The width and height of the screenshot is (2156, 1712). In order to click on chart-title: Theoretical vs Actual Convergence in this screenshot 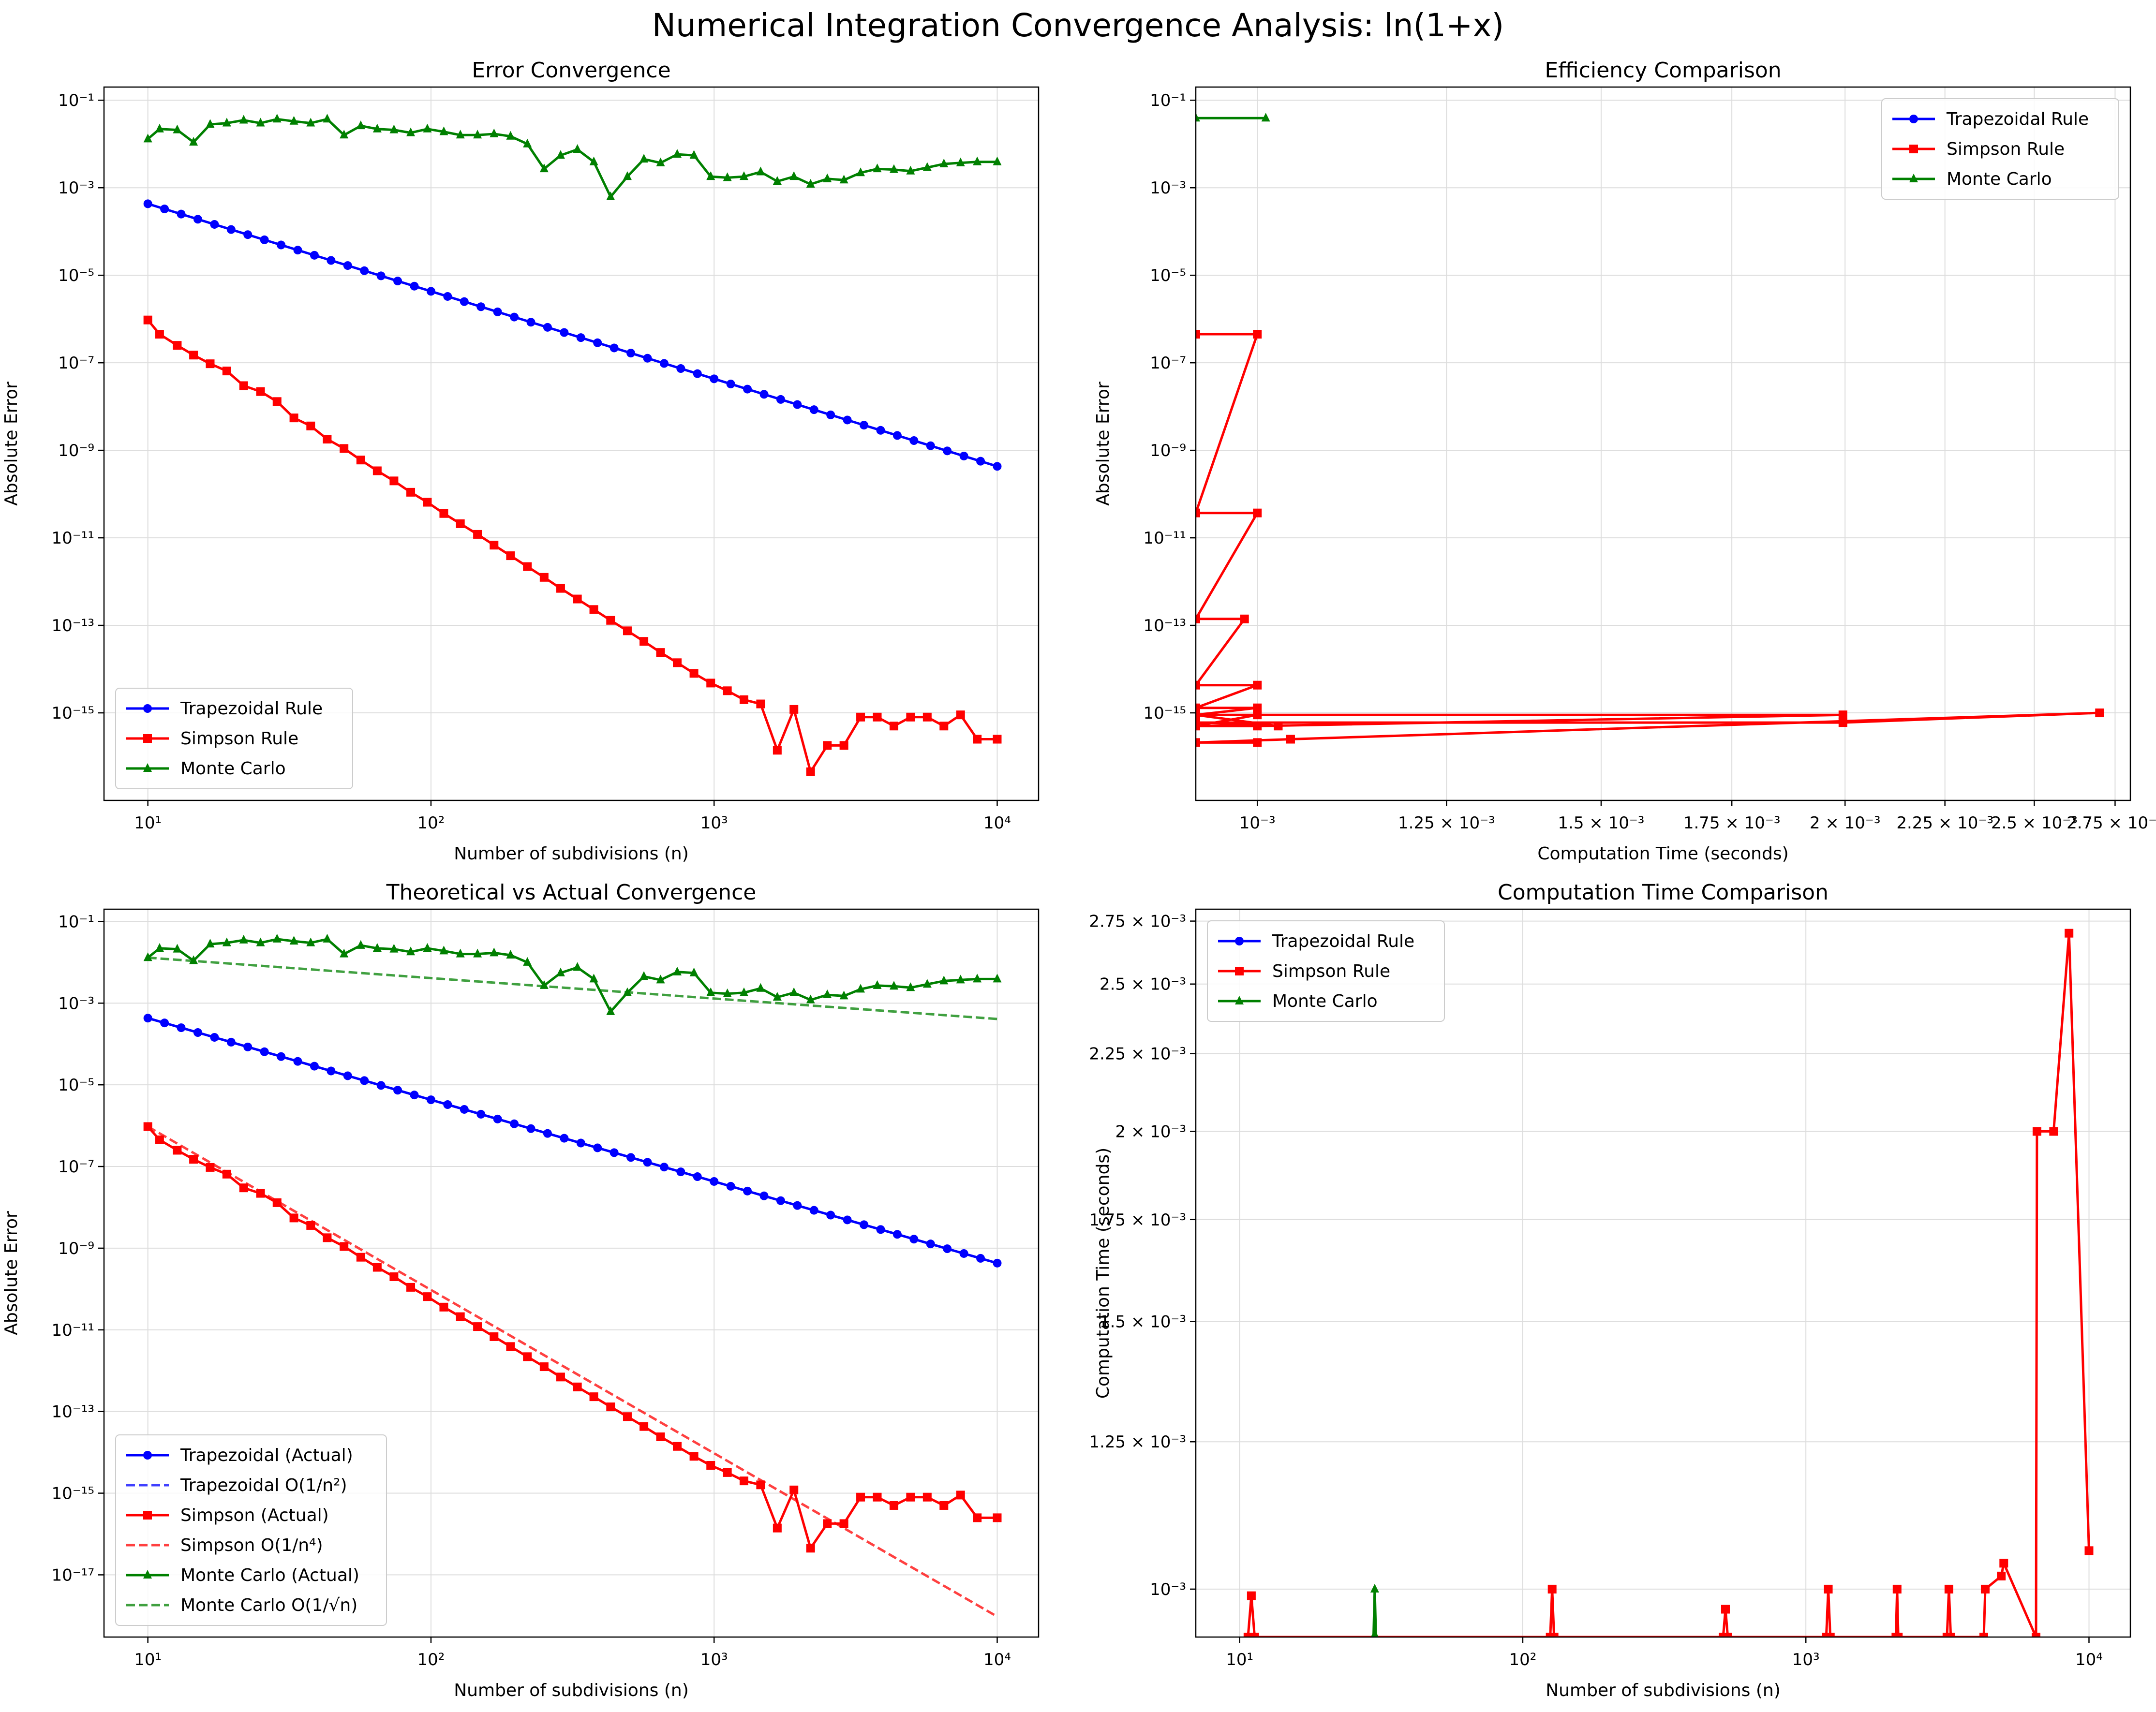, I will do `click(571, 892)`.